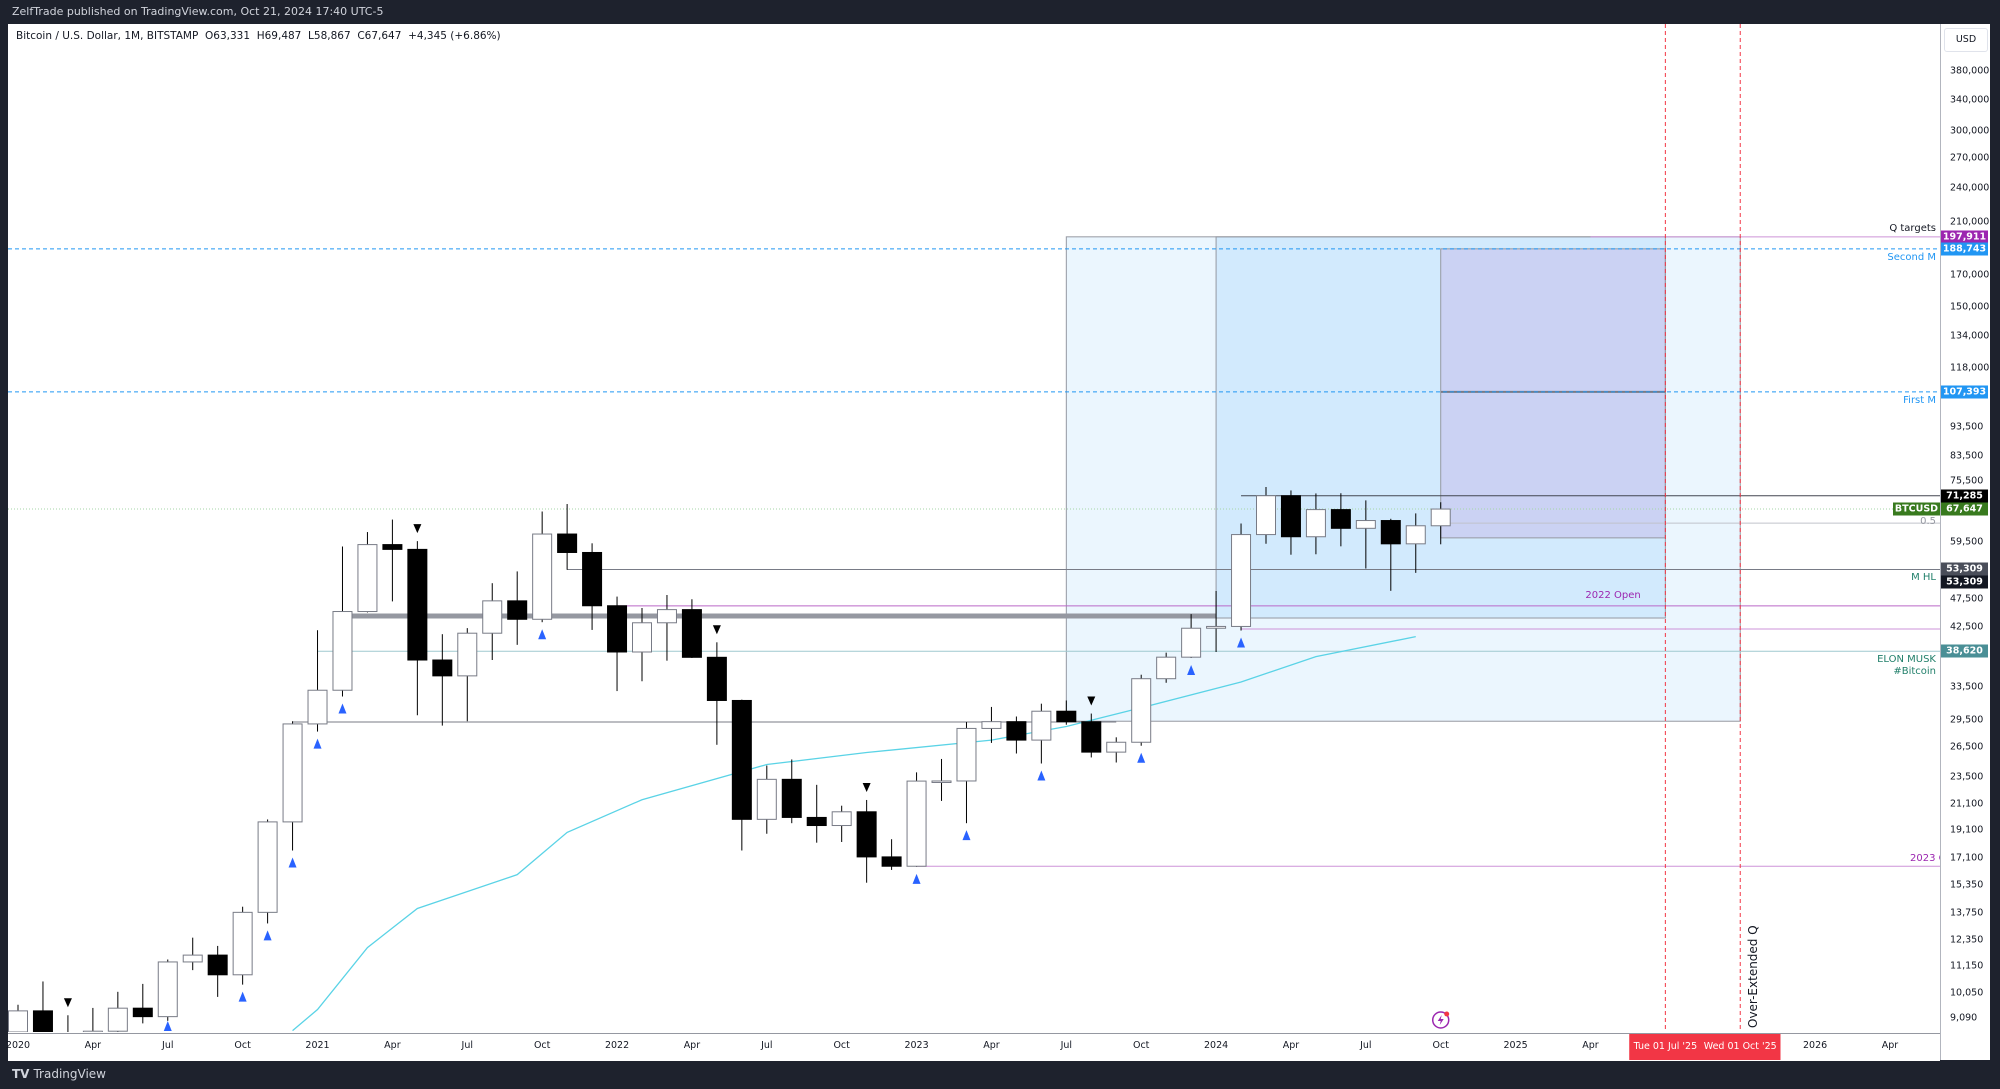 The height and width of the screenshot is (1089, 2000). I want to click on price-tick-label: 42,500, so click(1967, 627).